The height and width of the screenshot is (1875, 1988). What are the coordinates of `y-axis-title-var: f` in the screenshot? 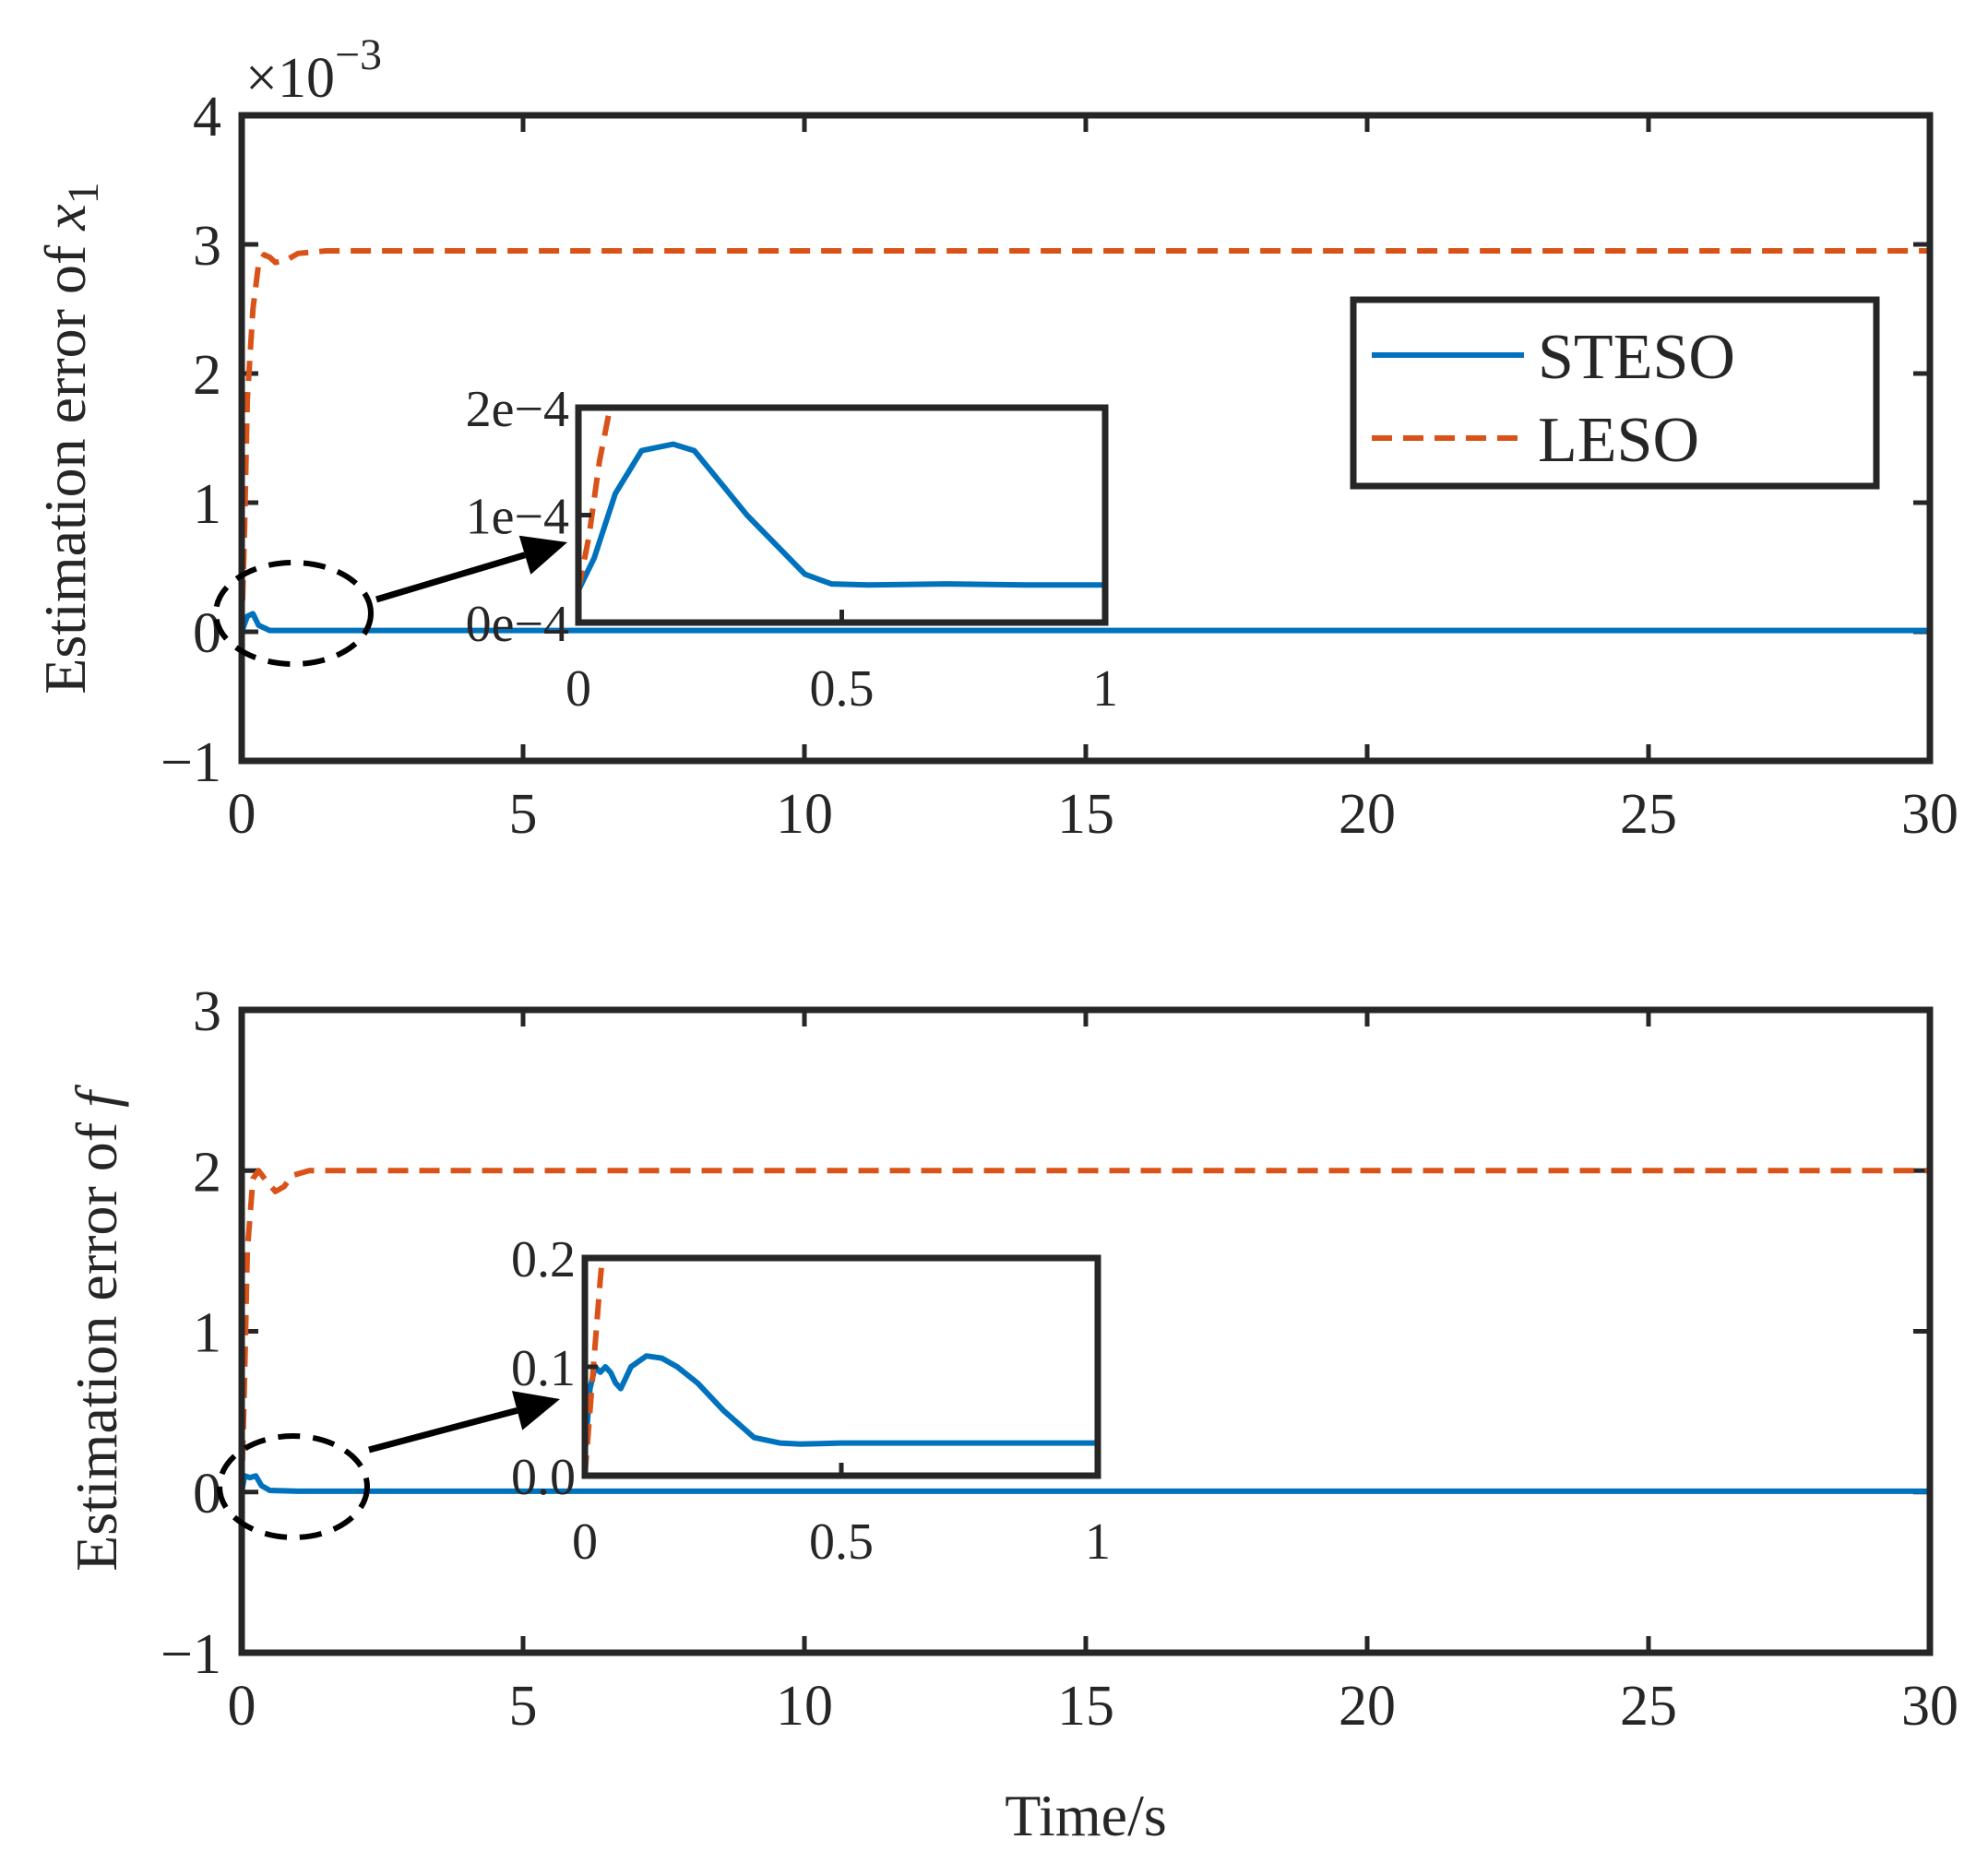 It's located at (96, 1096).